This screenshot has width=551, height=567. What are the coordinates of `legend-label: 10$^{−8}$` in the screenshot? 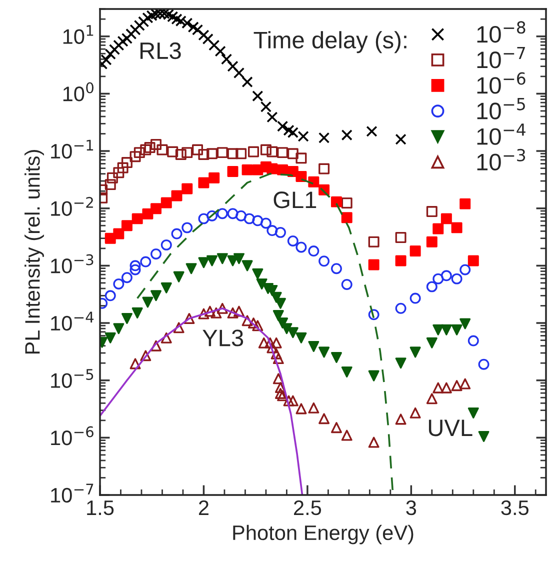 It's located at (501, 32).